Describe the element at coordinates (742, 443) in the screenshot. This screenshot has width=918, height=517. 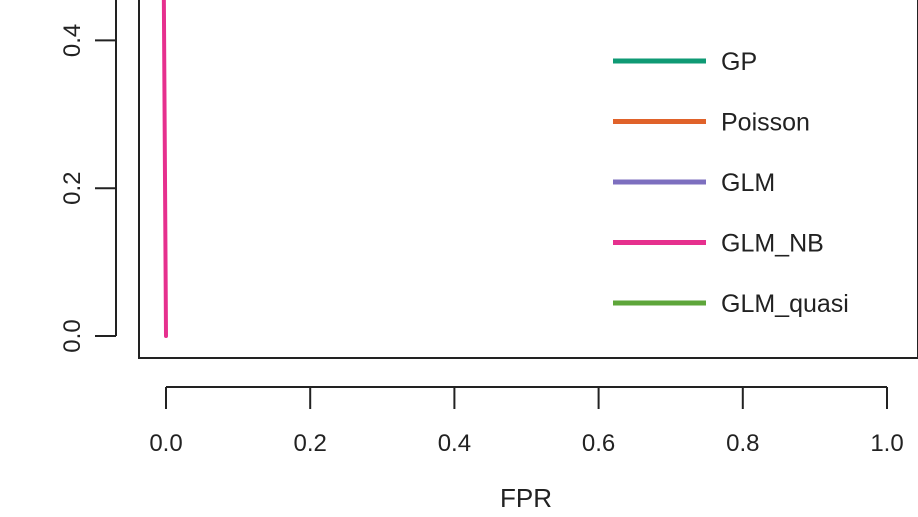
I see `x-tick-label: 0.8` at that location.